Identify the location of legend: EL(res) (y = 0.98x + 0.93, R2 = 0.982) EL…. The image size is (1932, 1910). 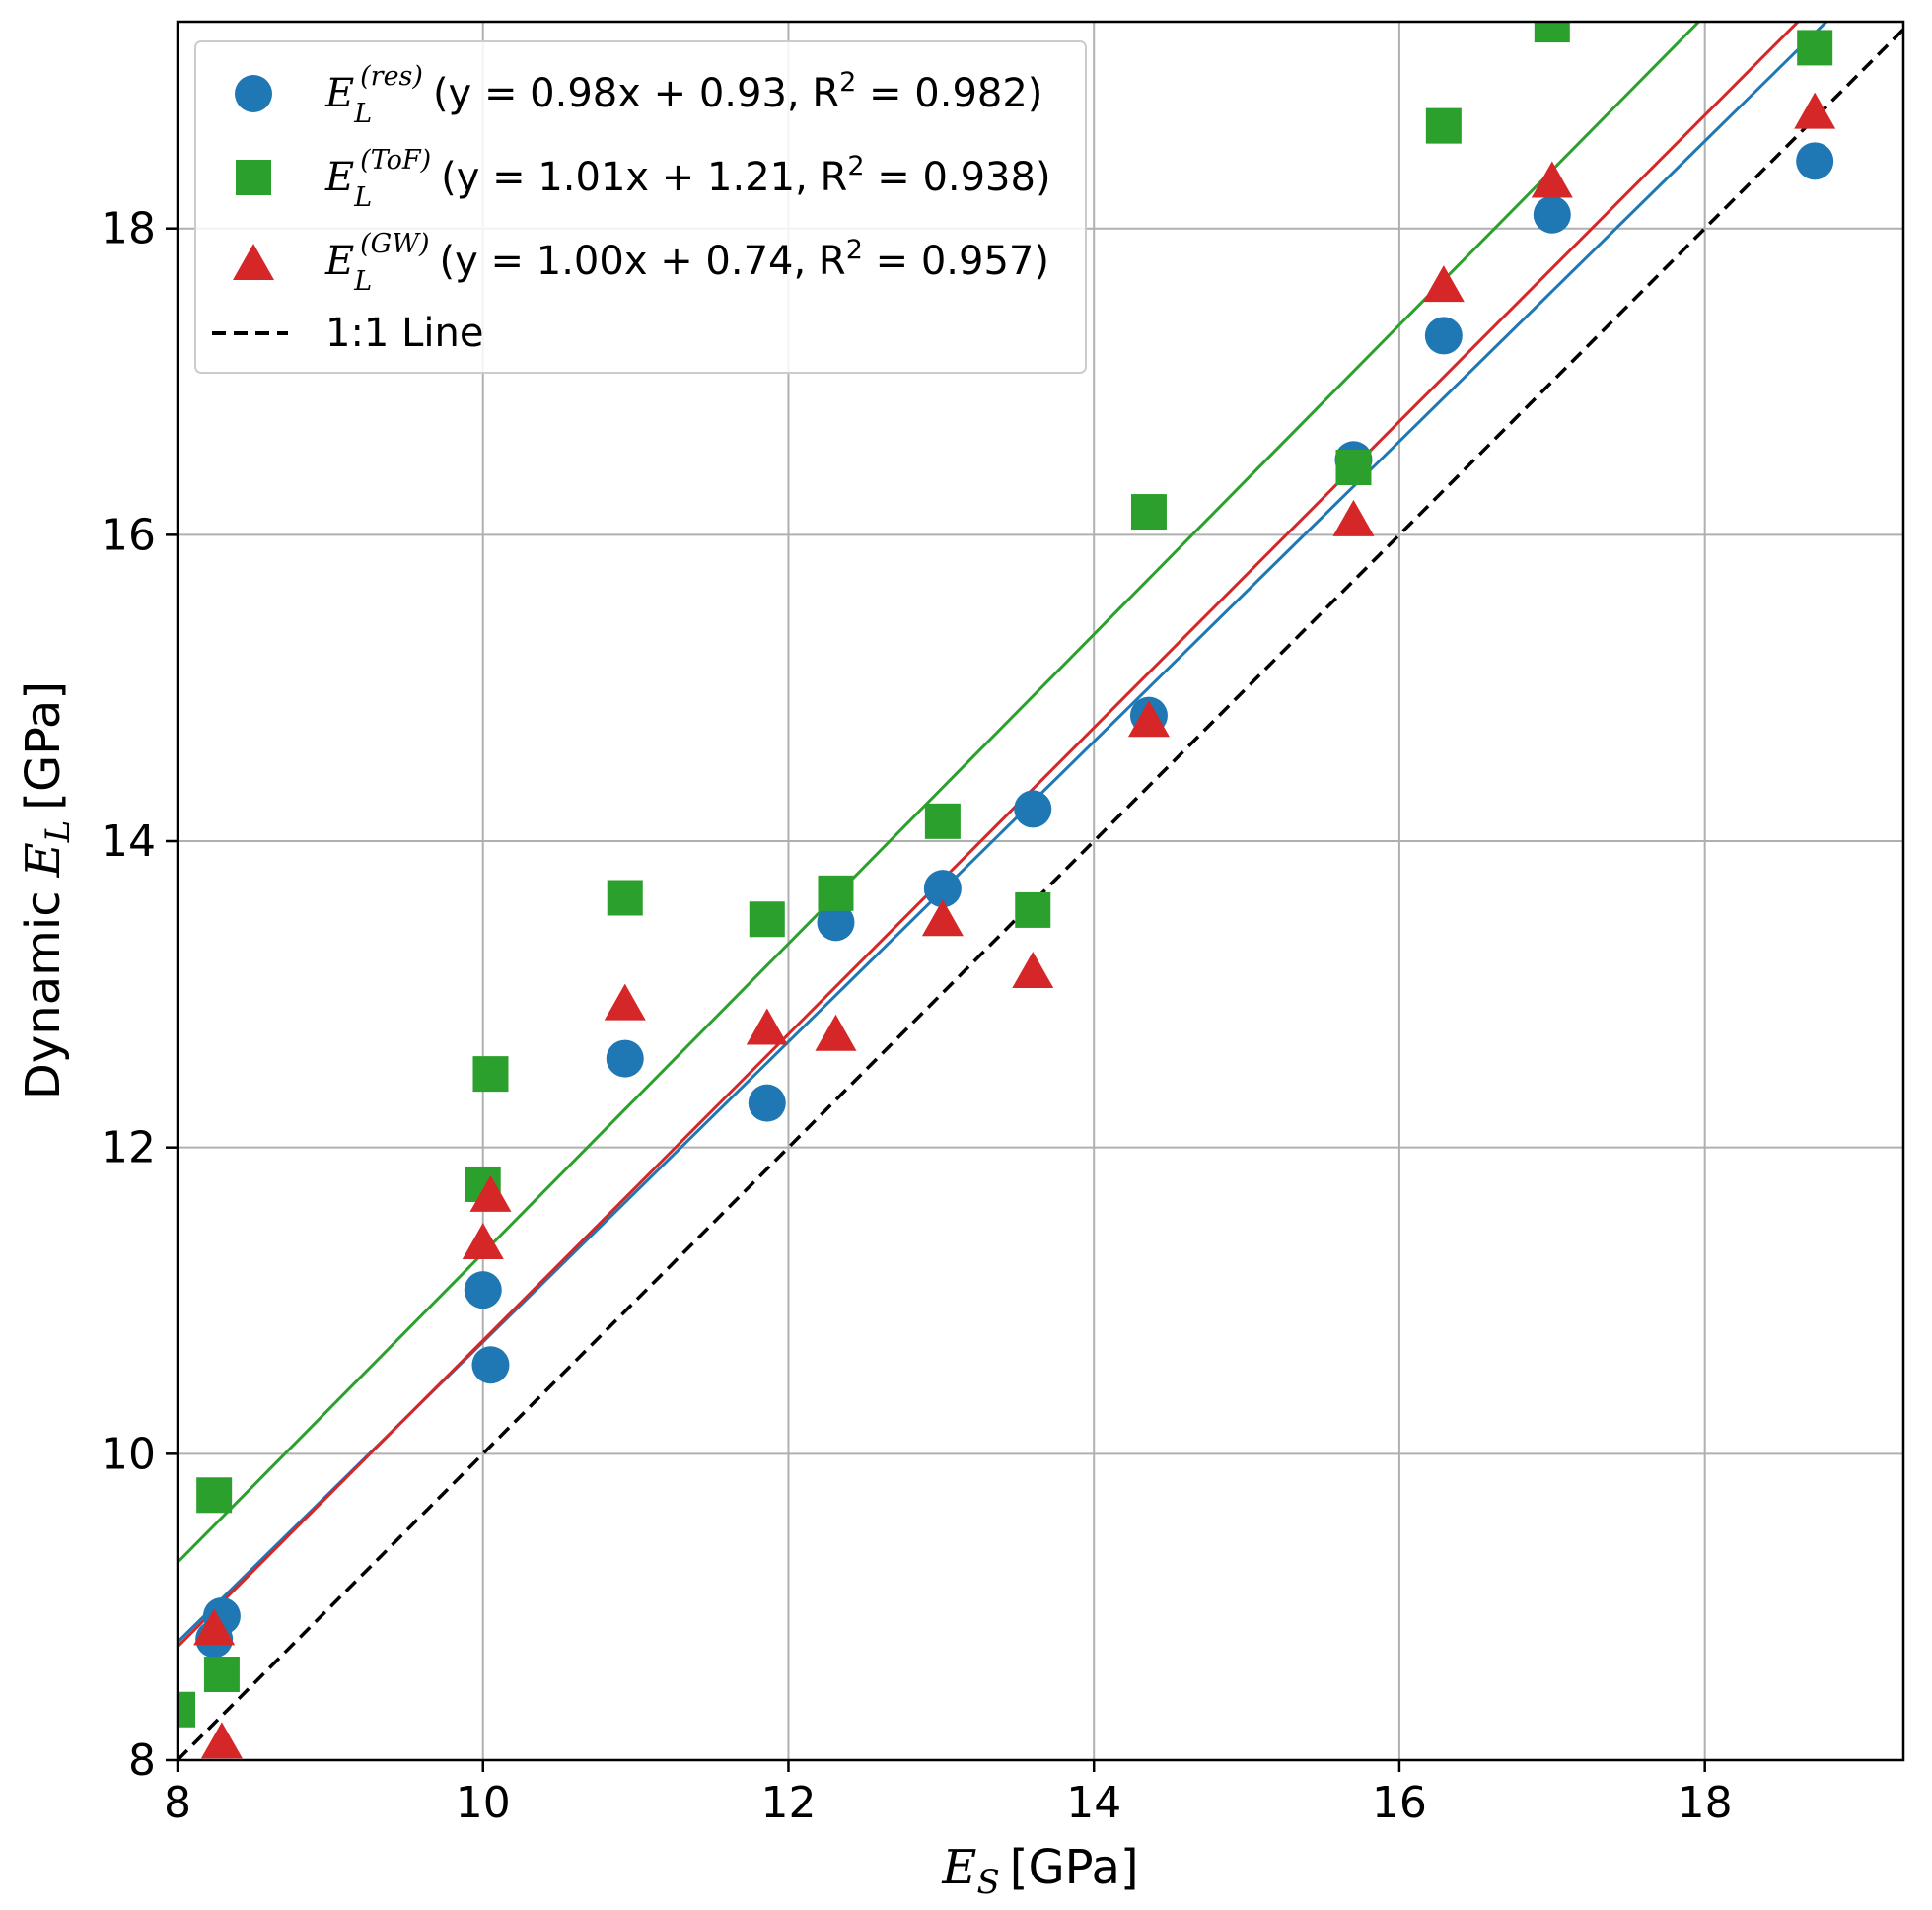
(640, 207).